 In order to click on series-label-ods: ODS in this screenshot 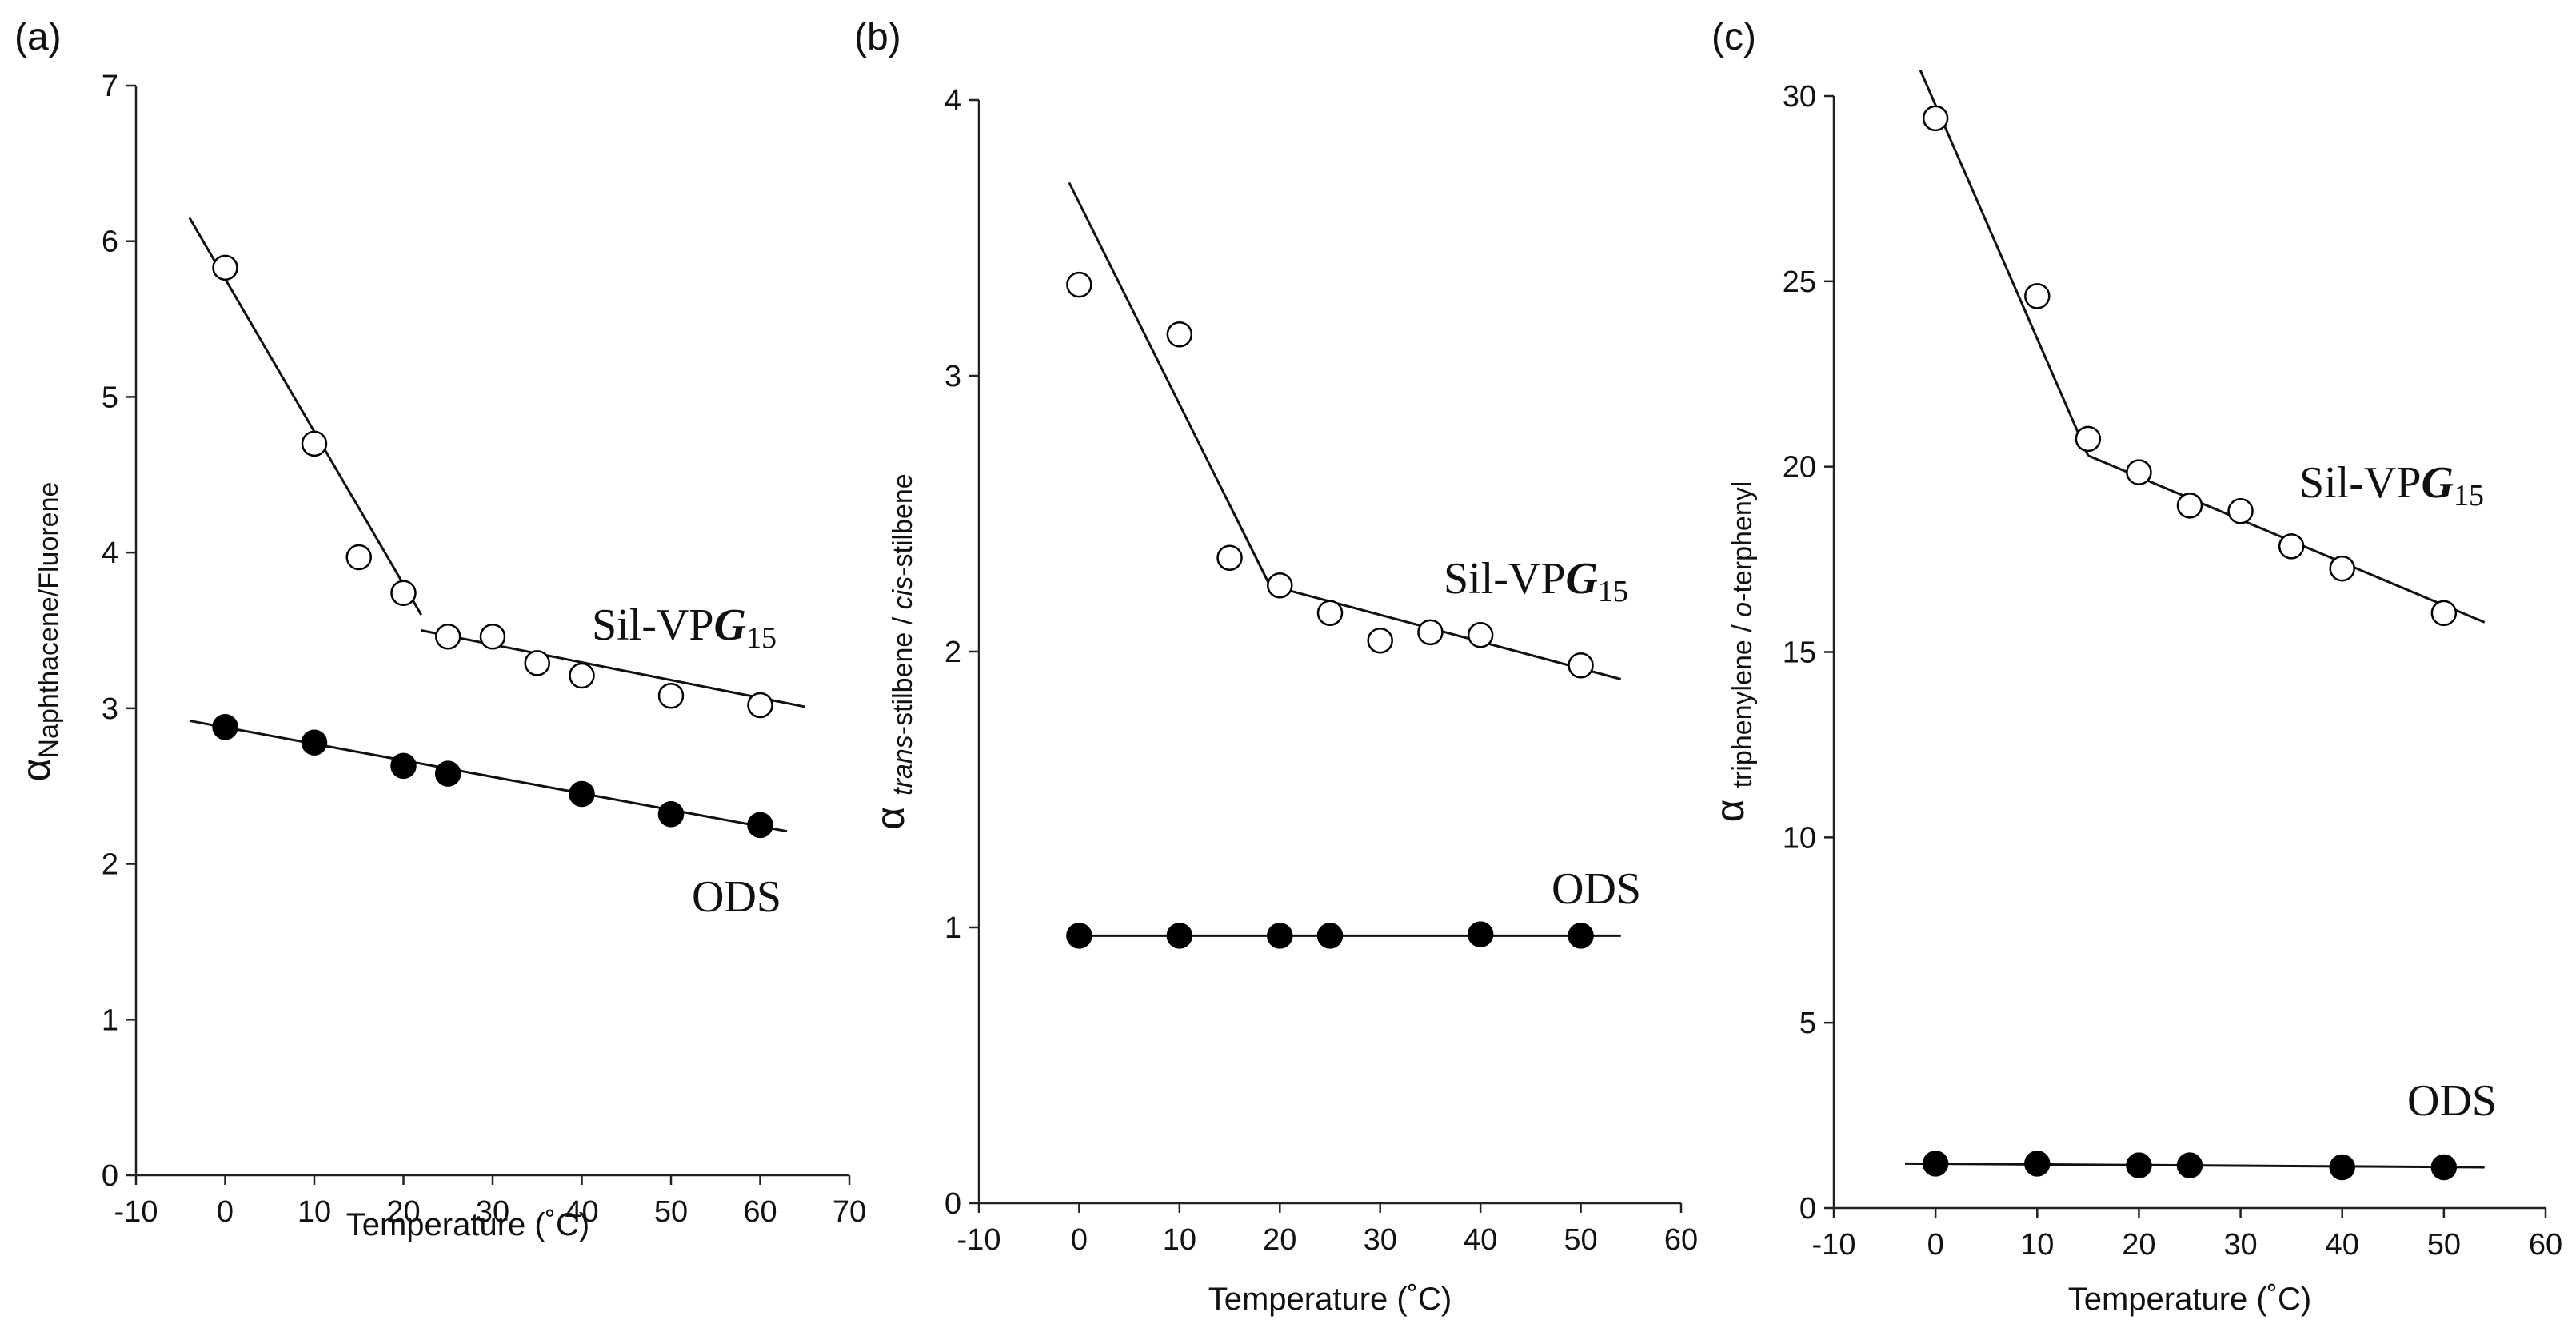, I will do `click(1597, 889)`.